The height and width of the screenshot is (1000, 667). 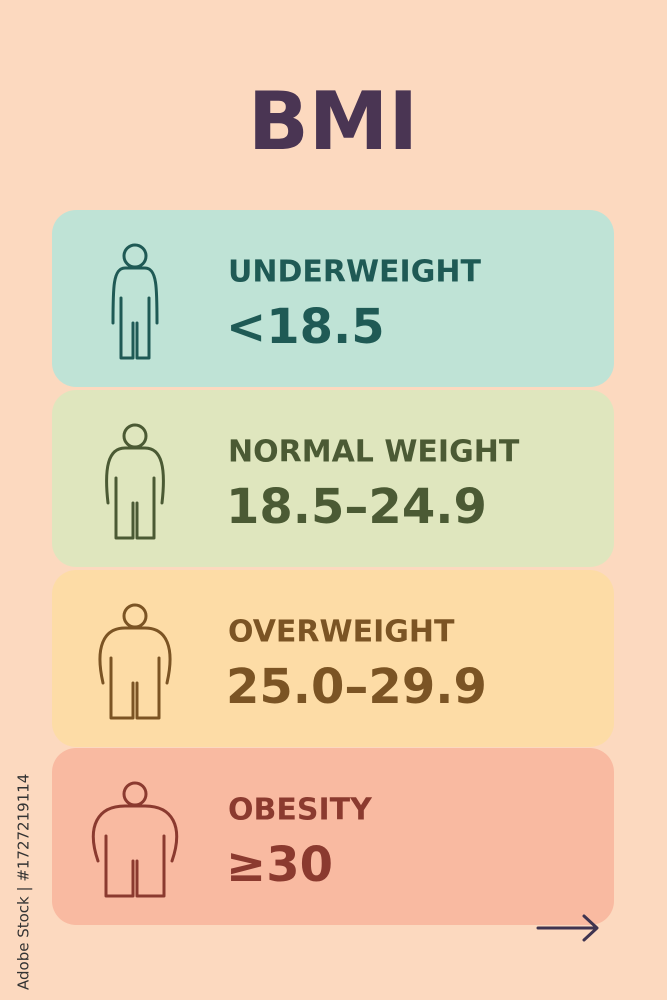 I want to click on category-label: OVERWEIGHT, so click(x=341, y=632).